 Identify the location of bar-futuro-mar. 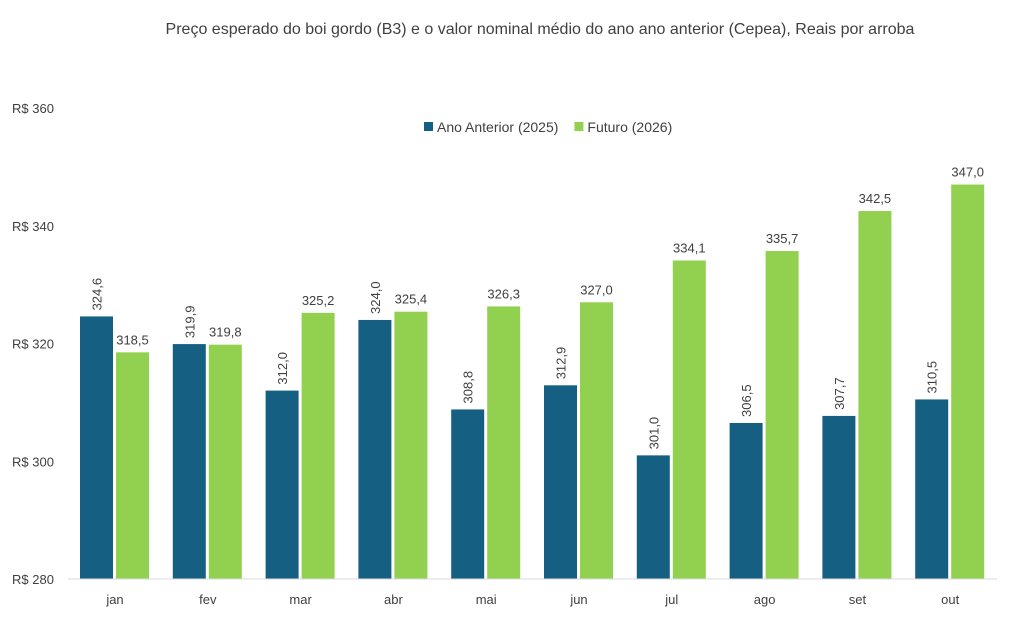
(318, 445).